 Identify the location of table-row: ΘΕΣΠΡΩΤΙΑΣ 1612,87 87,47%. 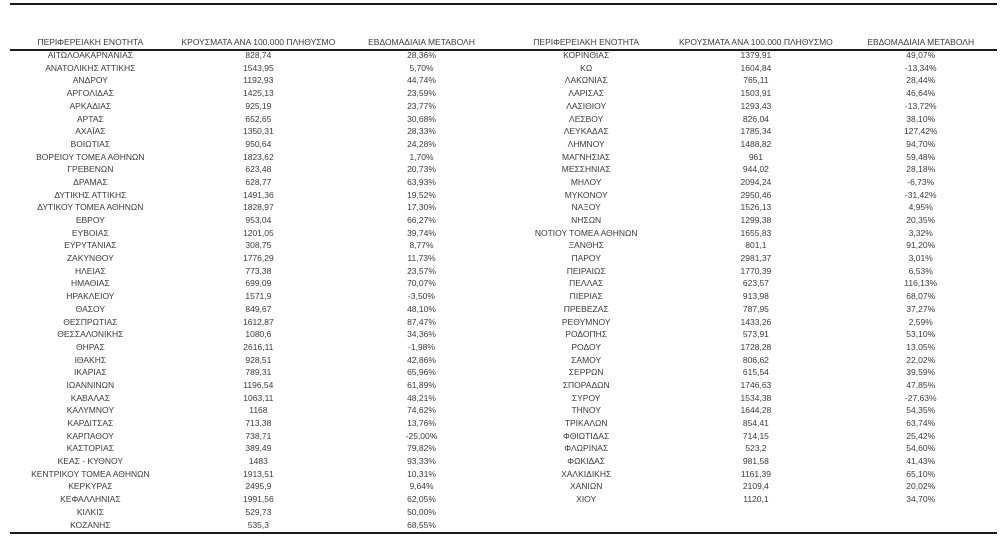
(253, 321).